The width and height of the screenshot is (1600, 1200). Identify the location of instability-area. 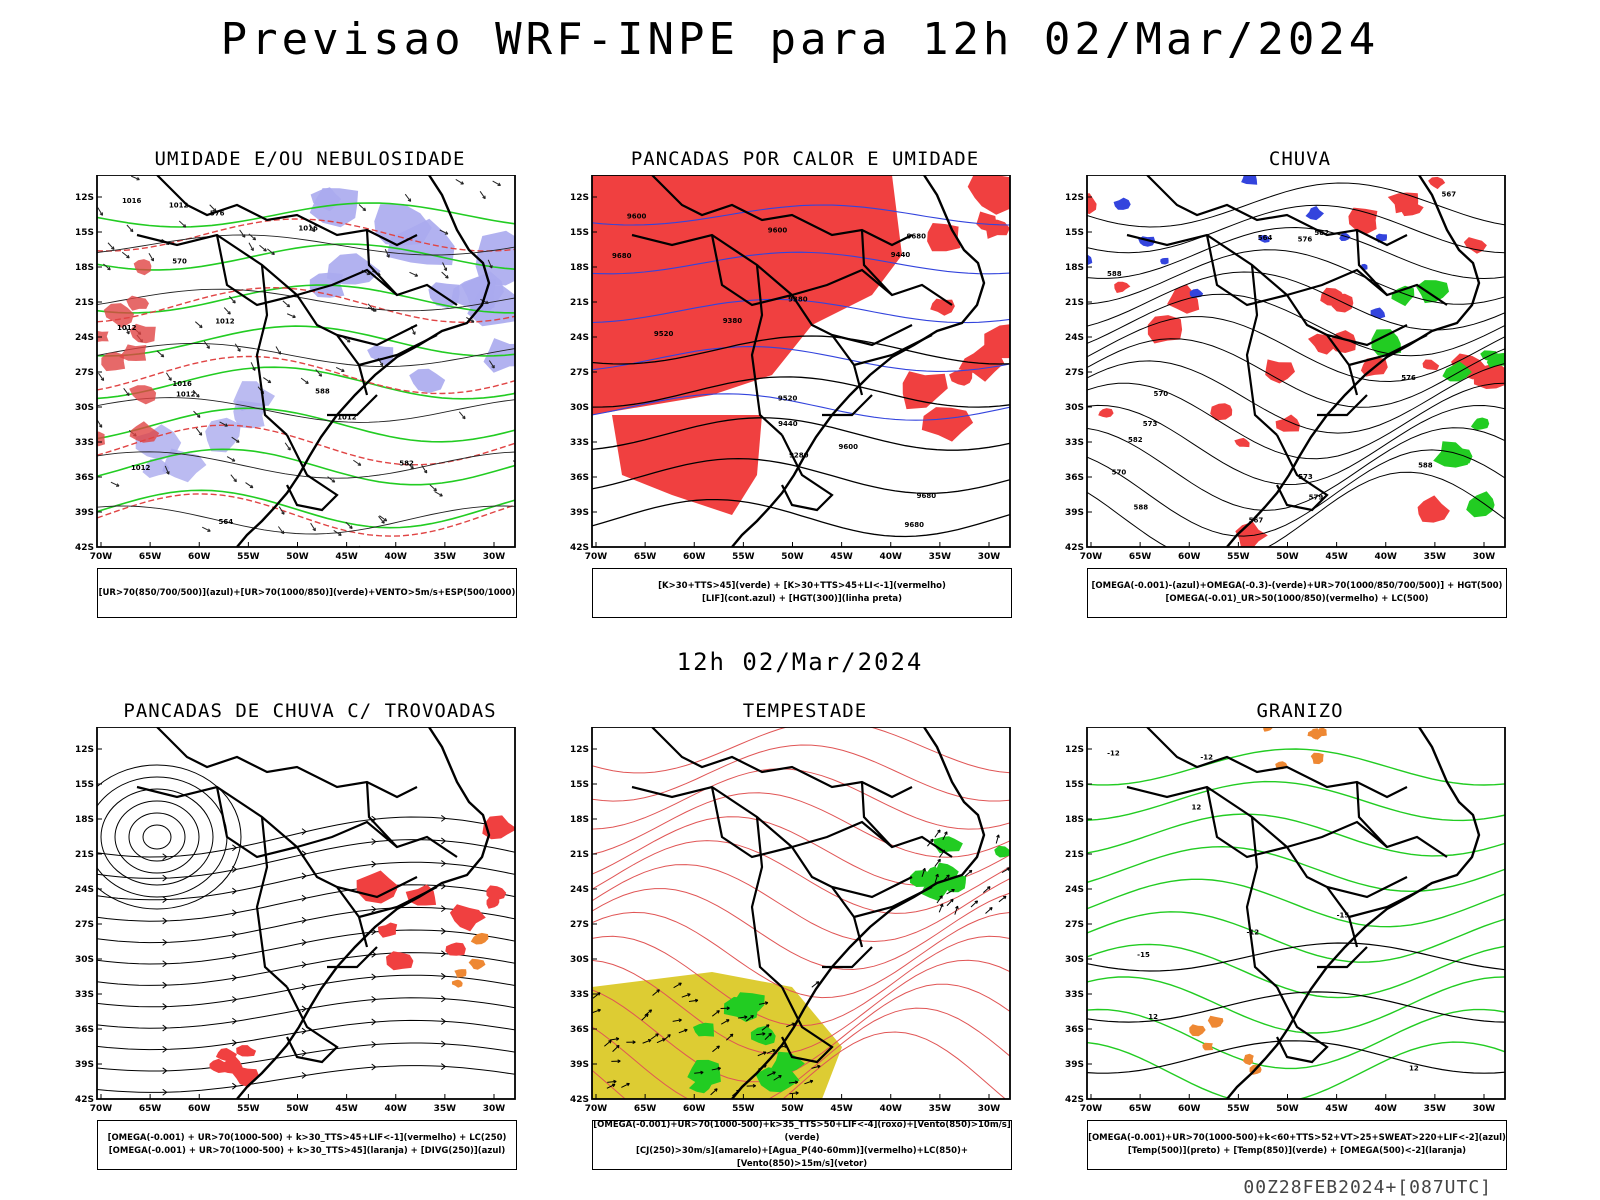
(747, 295).